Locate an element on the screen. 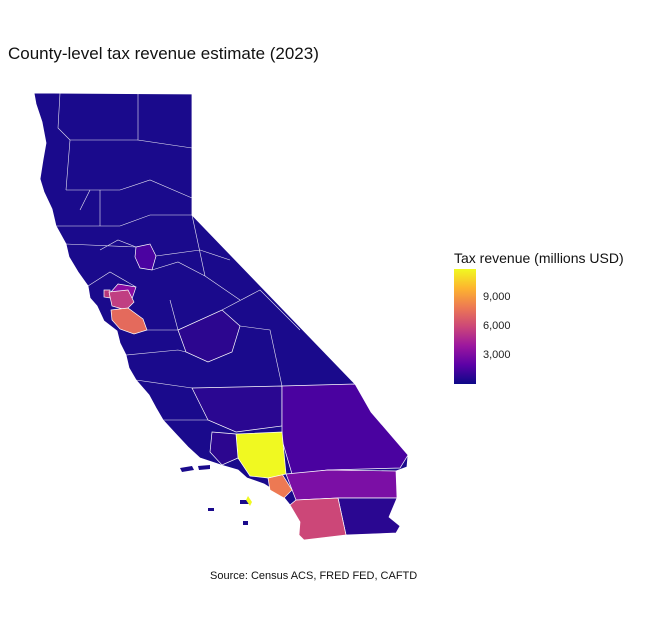  map-title: County-level tax revenue estimate (2023) is located at coordinates (163, 53).